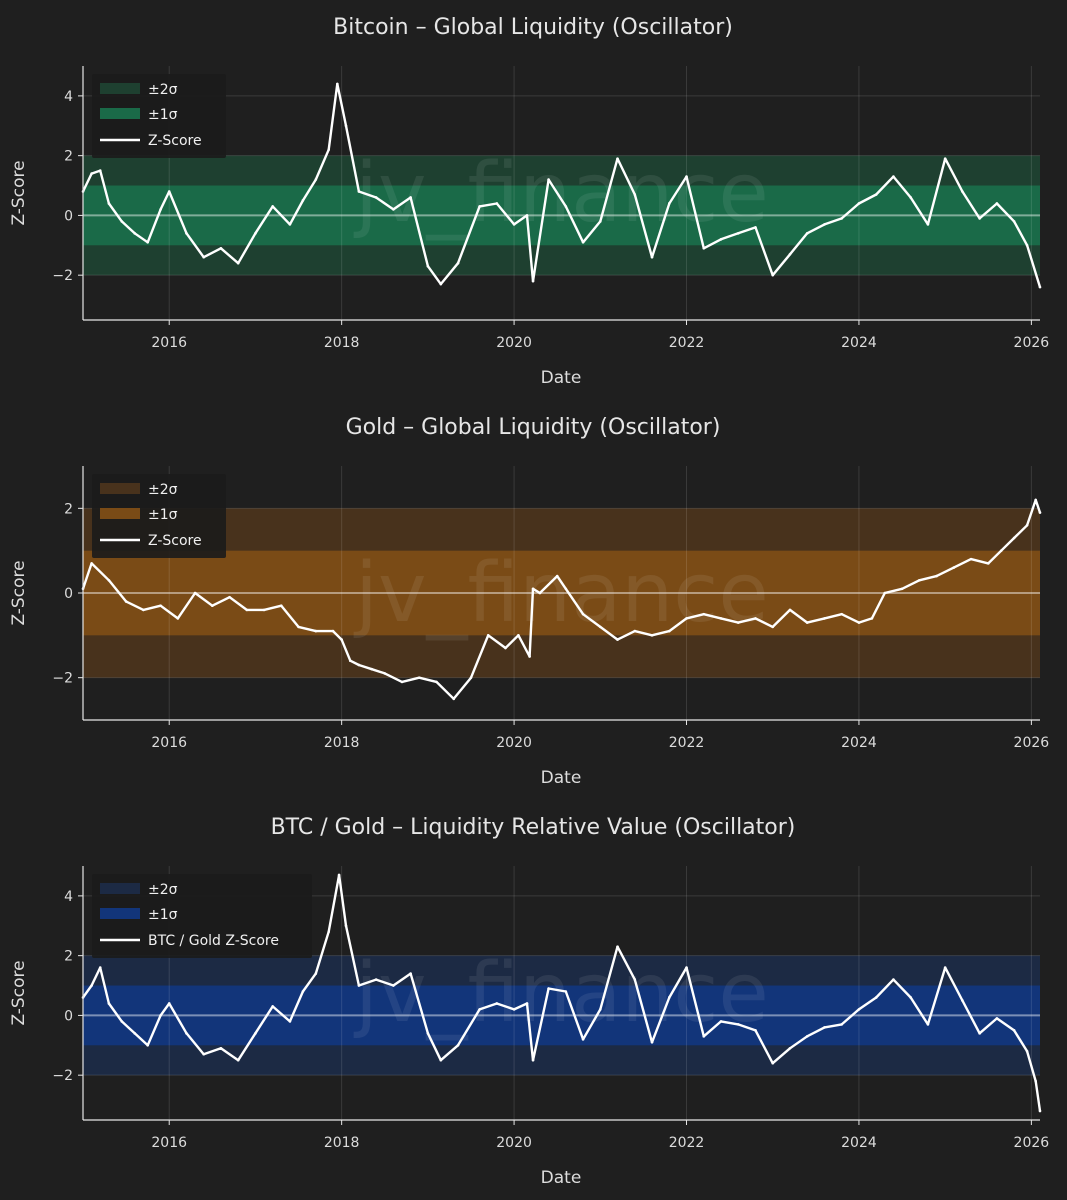  Describe the element at coordinates (202, 916) in the screenshot. I see `legend-box` at that location.